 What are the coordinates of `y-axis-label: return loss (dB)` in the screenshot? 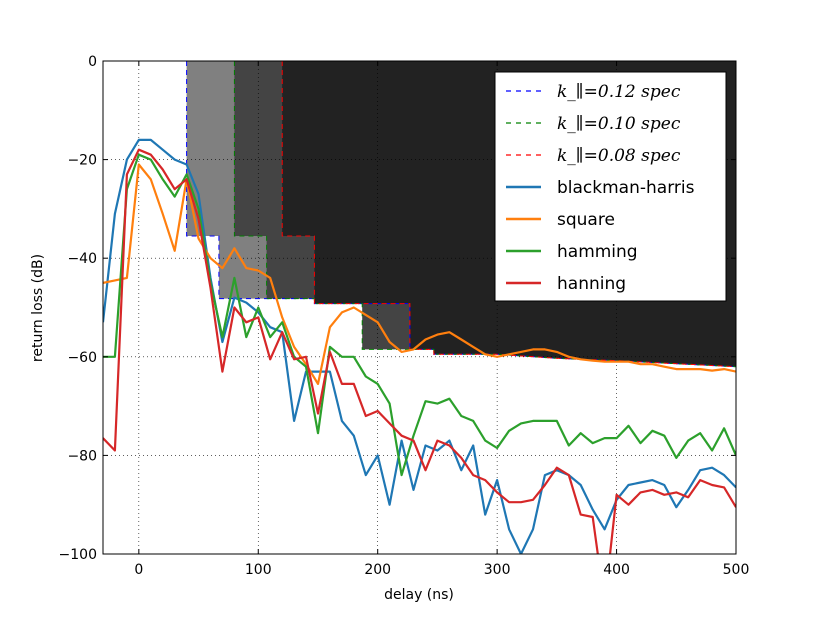 It's located at (38, 308).